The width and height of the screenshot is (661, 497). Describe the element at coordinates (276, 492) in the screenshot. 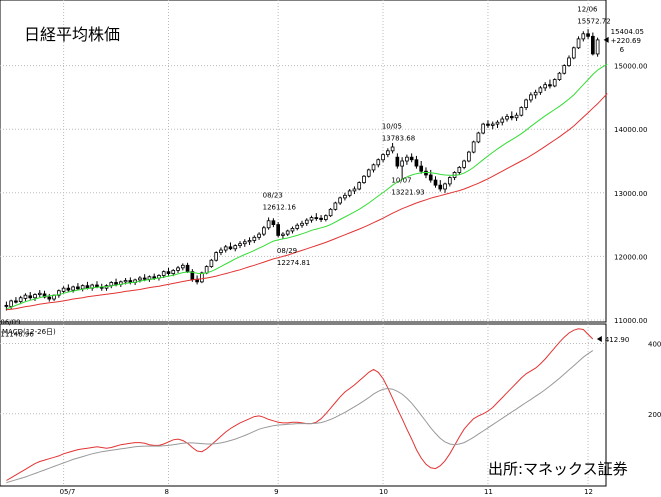

I see `date-tick-label: 9` at that location.